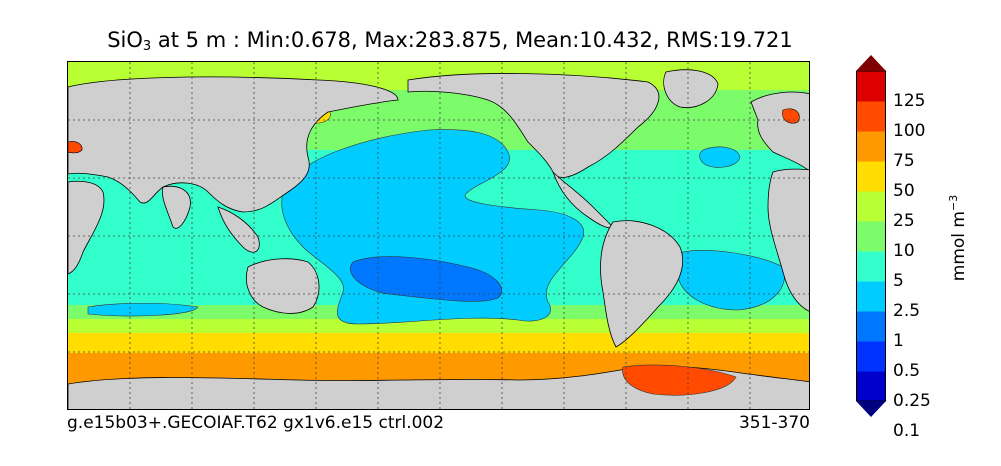  Describe the element at coordinates (75, 147) in the screenshot. I see `black-sea-high` at that location.